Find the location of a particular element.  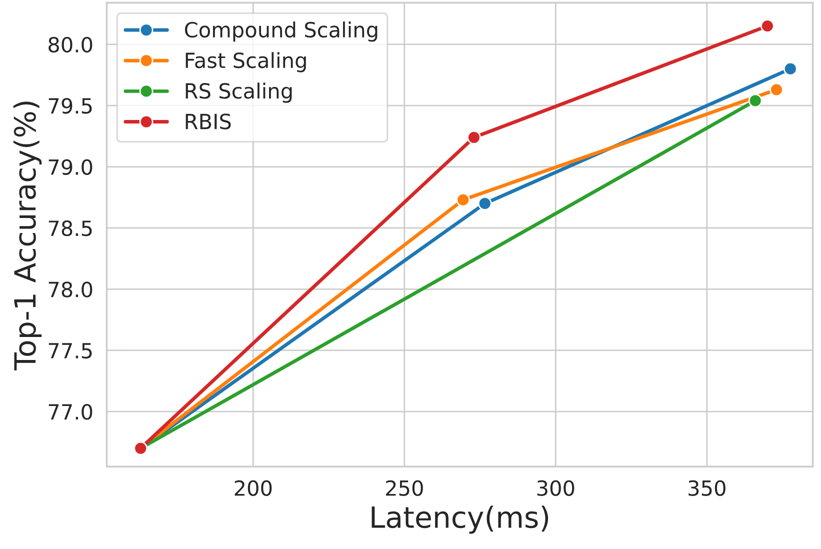

y-tick-label: 80.0 is located at coordinates (70, 44).